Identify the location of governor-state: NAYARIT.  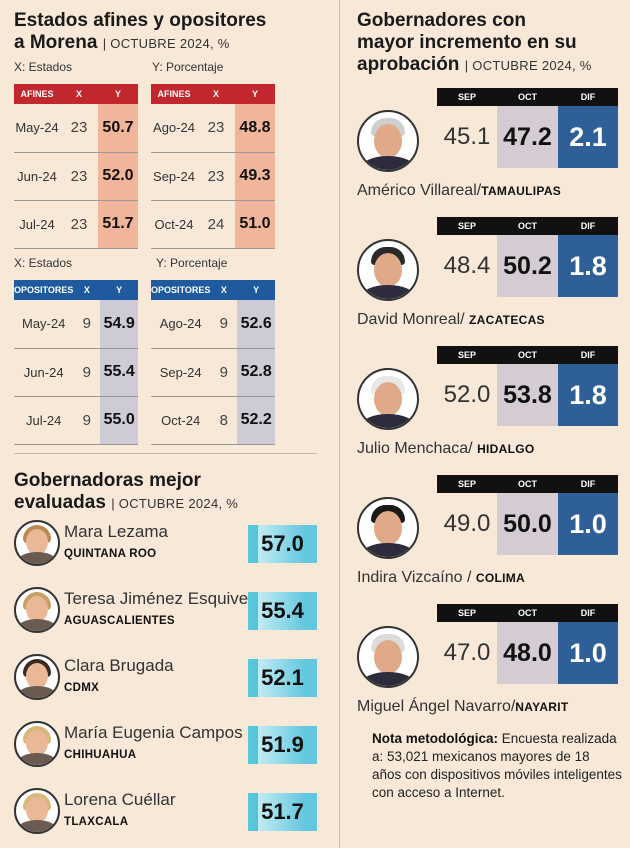
(542, 707).